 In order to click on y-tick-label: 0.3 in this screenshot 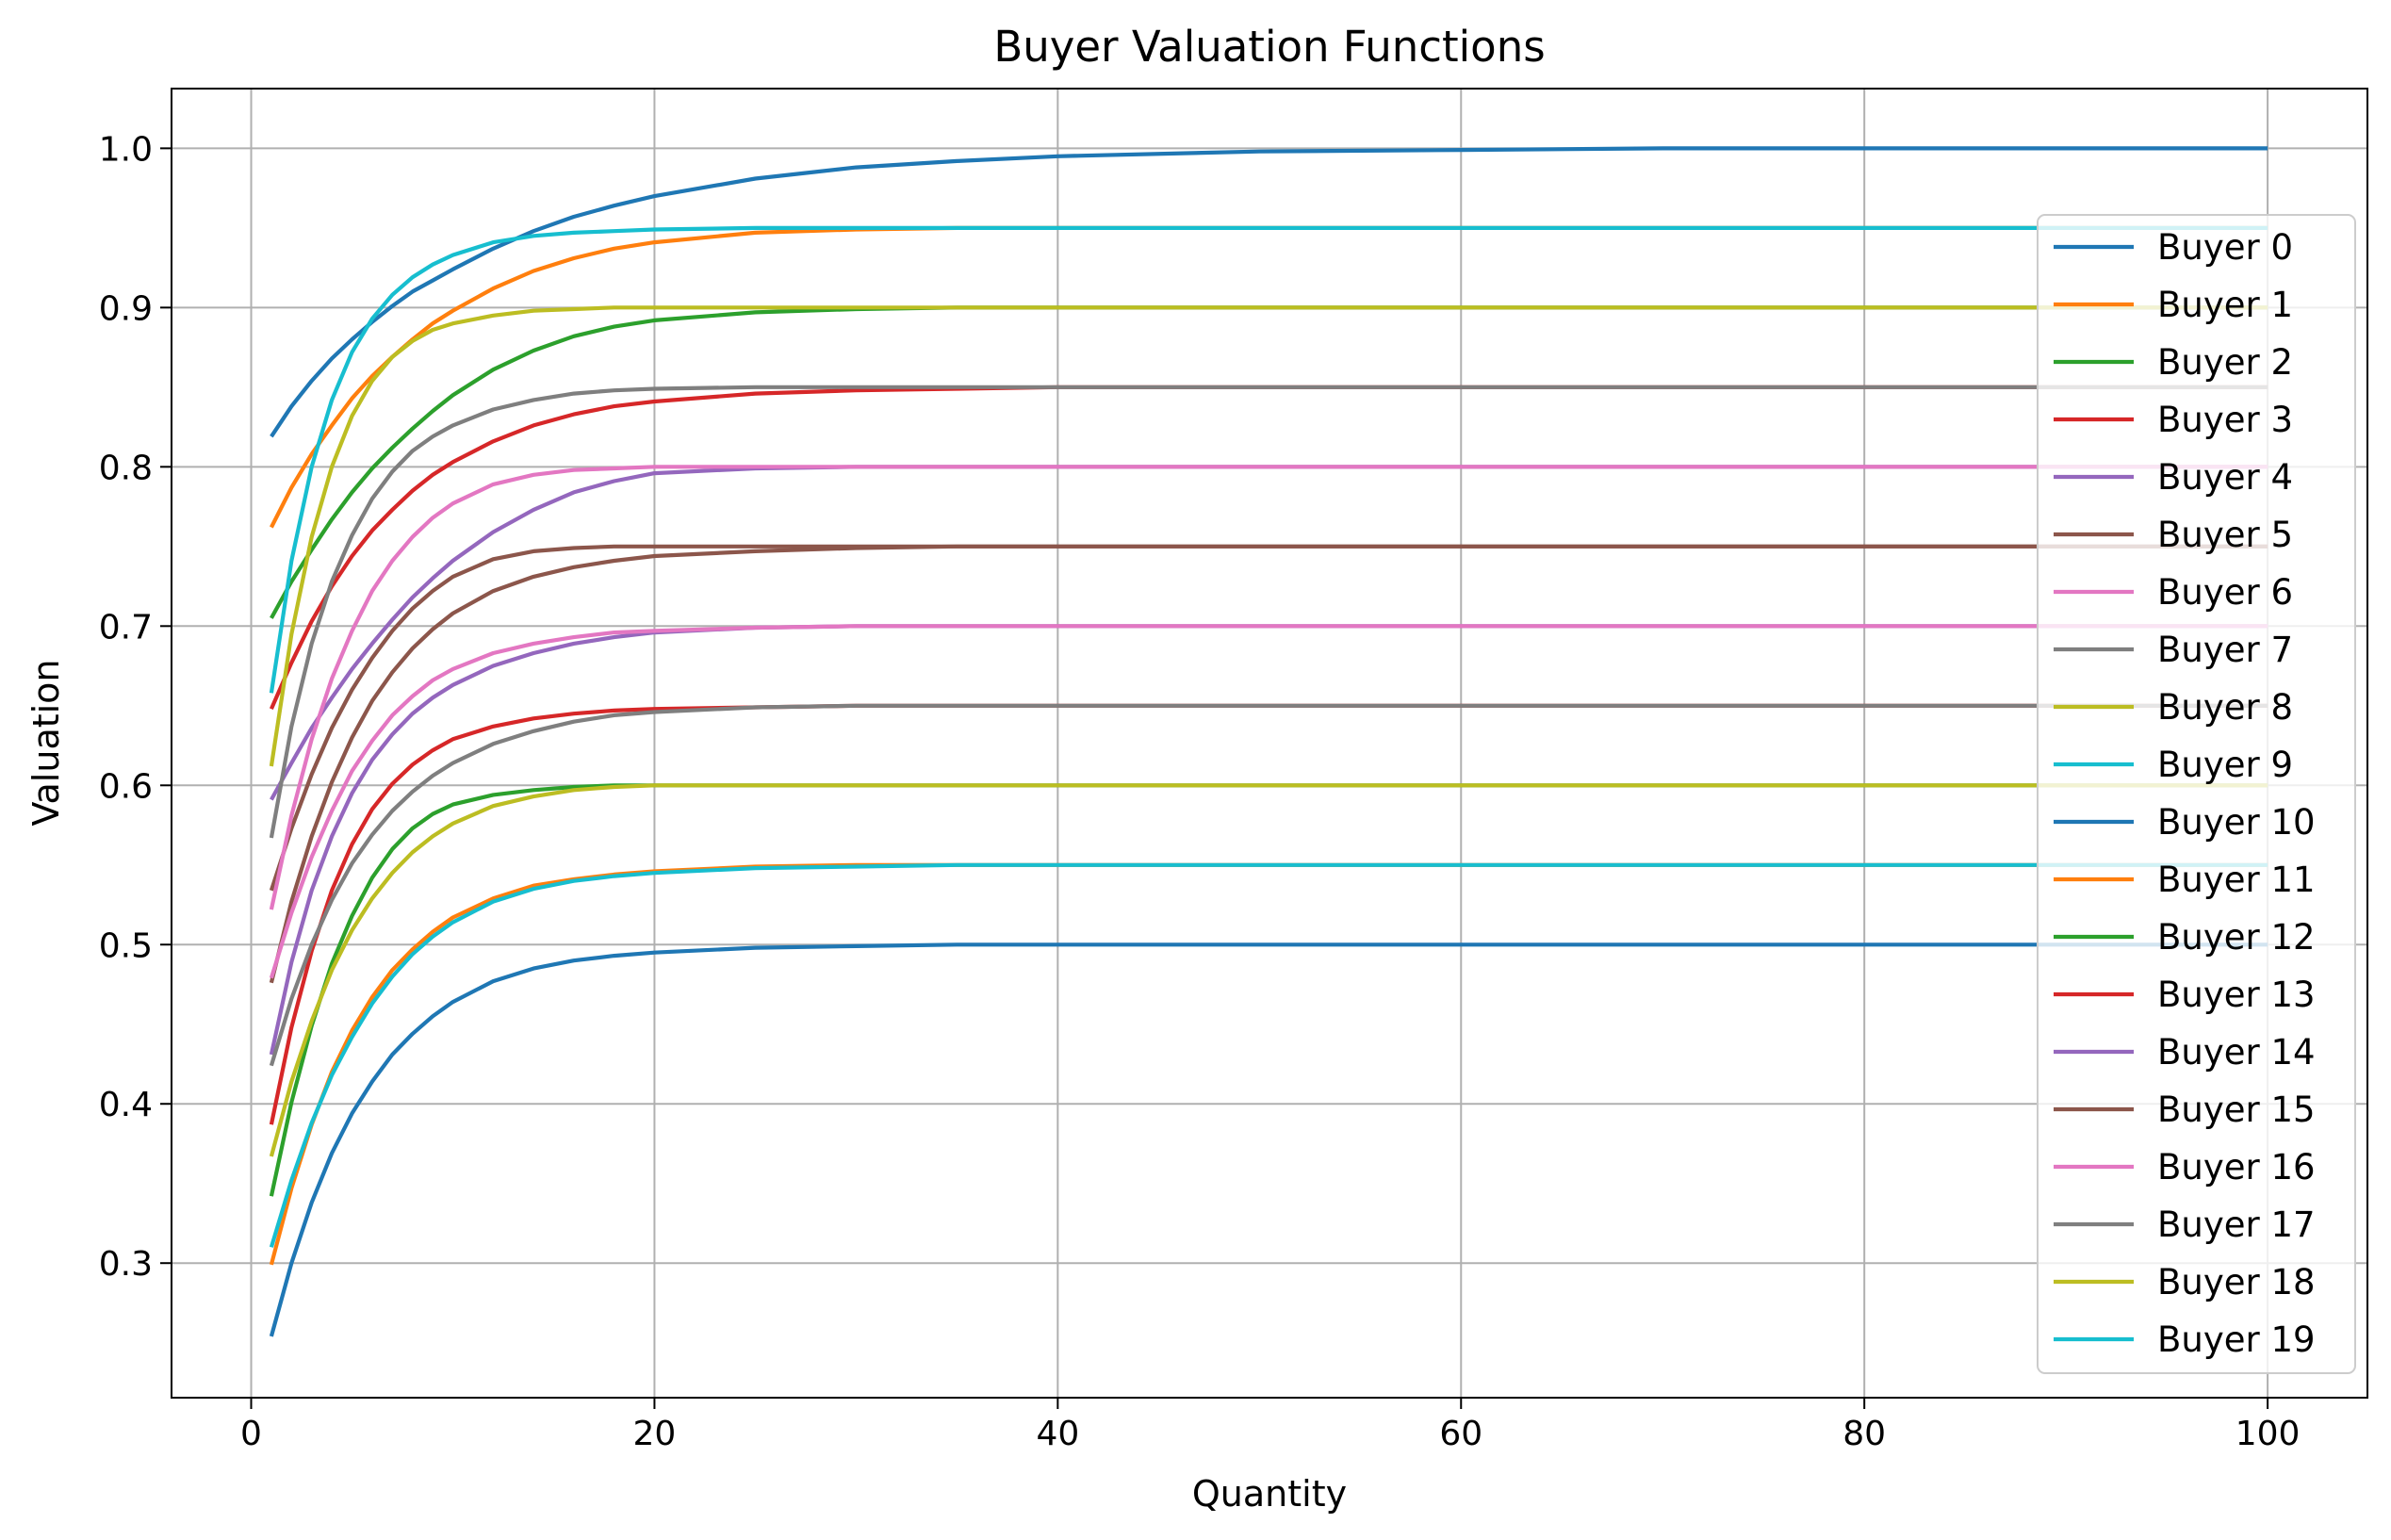, I will do `click(126, 1264)`.